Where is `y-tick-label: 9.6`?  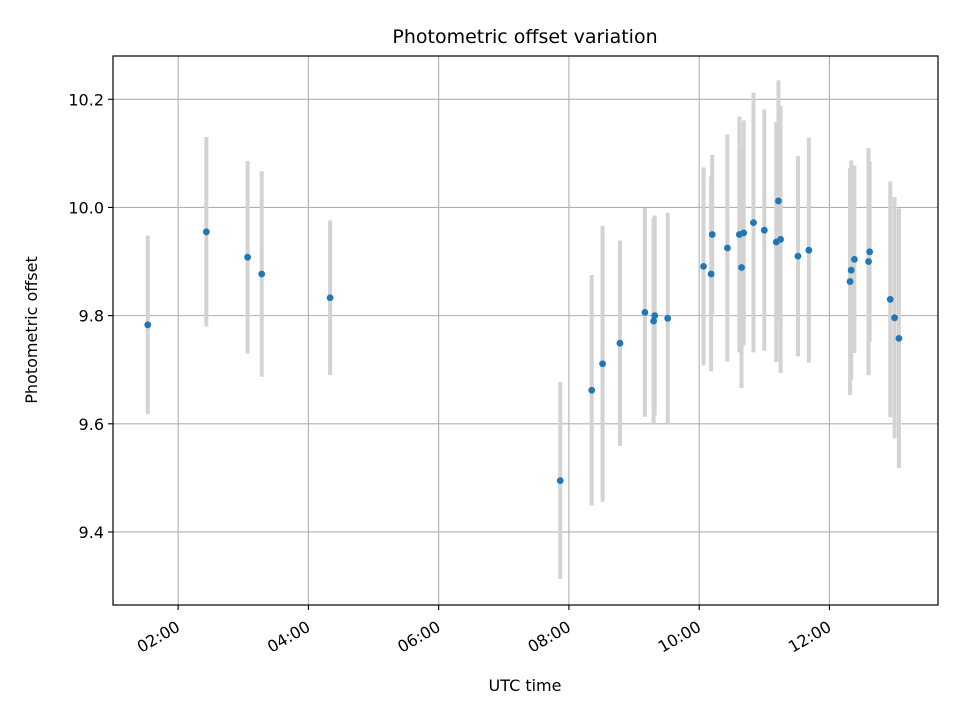
y-tick-label: 9.6 is located at coordinates (91, 424).